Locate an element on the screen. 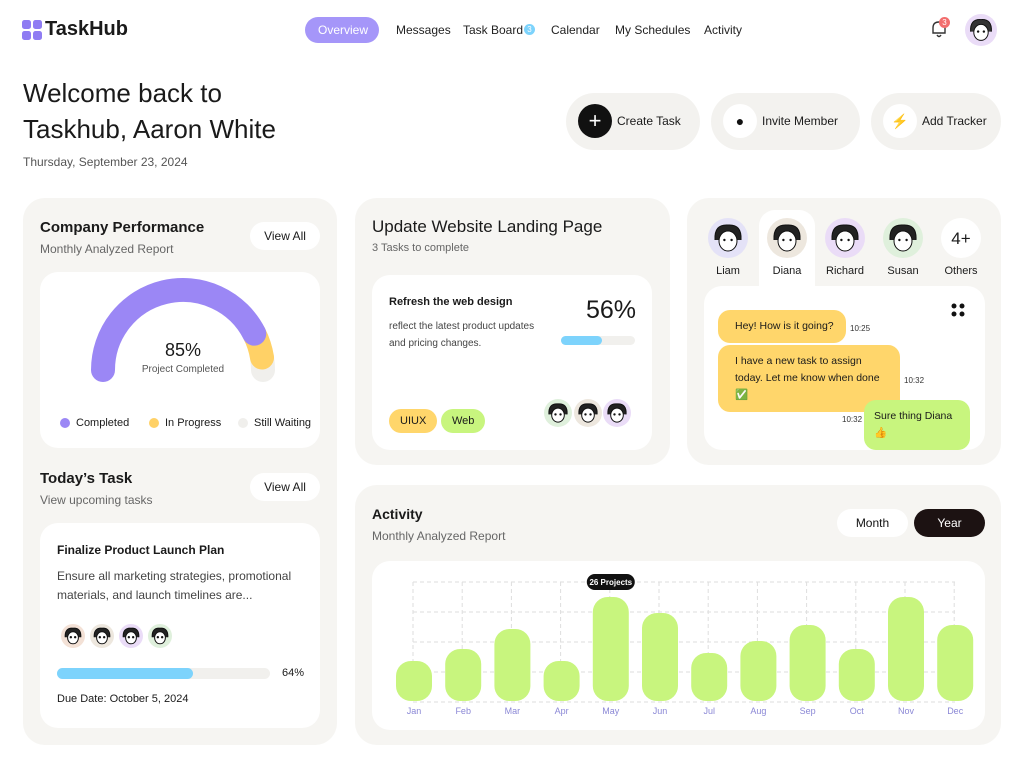 This screenshot has height=778, width=1024. task-title: Finalize Product Launch Plan is located at coordinates (141, 550).